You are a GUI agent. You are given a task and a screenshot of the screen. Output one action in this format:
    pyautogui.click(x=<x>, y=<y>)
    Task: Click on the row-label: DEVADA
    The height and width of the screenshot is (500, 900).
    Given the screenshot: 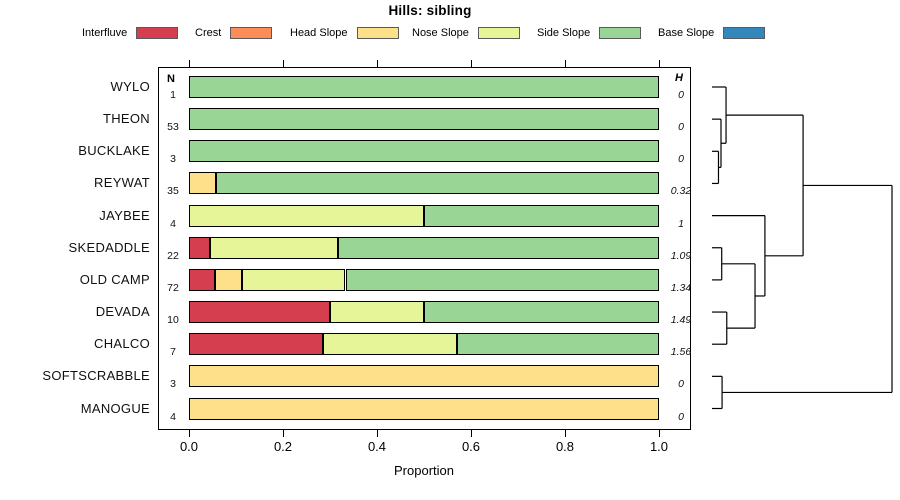 What is the action you would take?
    pyautogui.click(x=122, y=312)
    